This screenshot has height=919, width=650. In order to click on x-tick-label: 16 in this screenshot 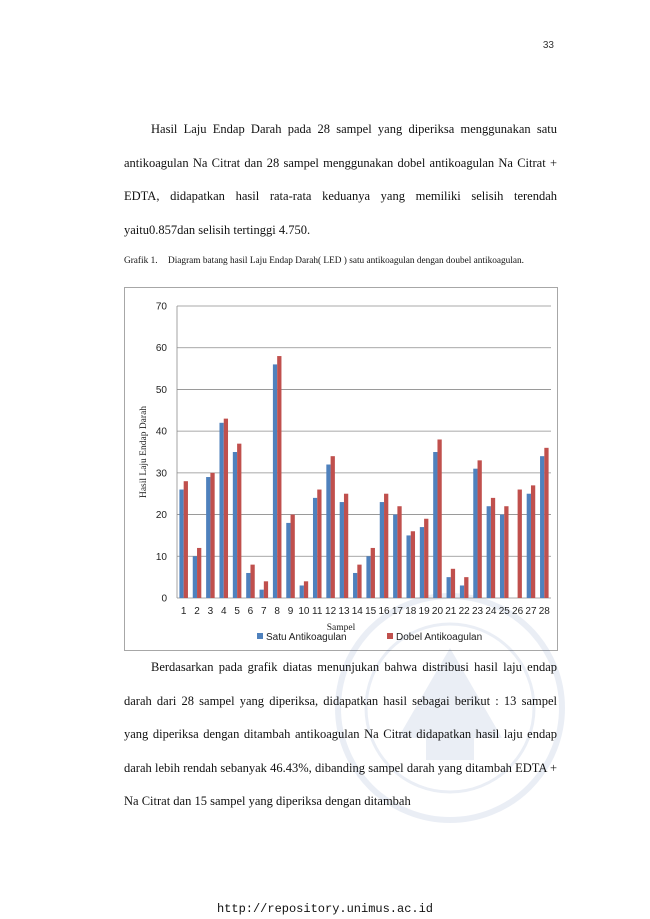, I will do `click(384, 611)`.